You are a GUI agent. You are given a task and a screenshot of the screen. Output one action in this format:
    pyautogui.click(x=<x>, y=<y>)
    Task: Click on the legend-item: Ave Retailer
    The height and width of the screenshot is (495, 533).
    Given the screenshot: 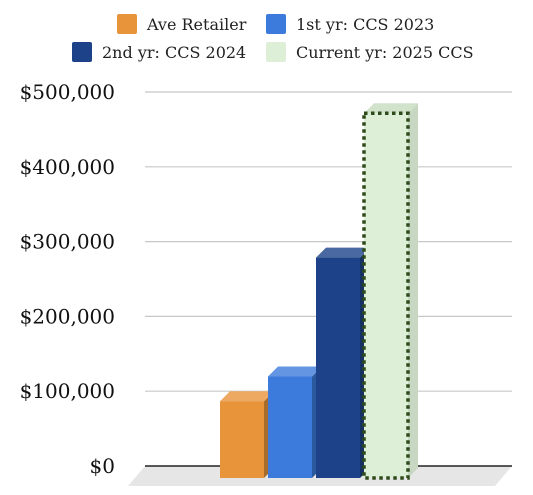 What is the action you would take?
    pyautogui.click(x=182, y=24)
    